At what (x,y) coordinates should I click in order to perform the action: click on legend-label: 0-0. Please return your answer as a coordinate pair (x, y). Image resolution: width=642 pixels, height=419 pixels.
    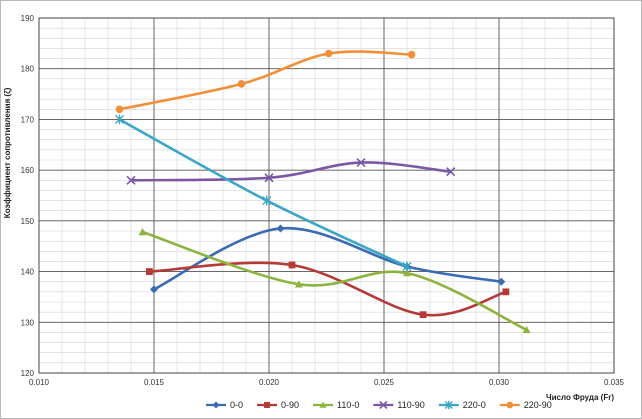
    Looking at the image, I should click on (236, 405).